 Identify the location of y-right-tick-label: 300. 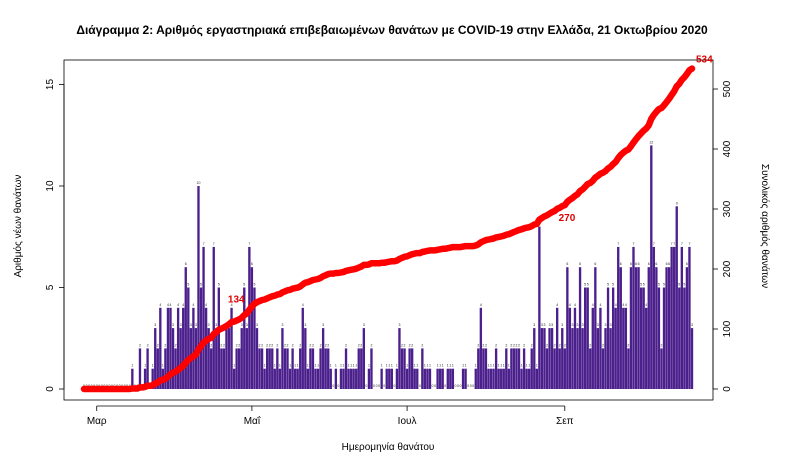
(727, 208).